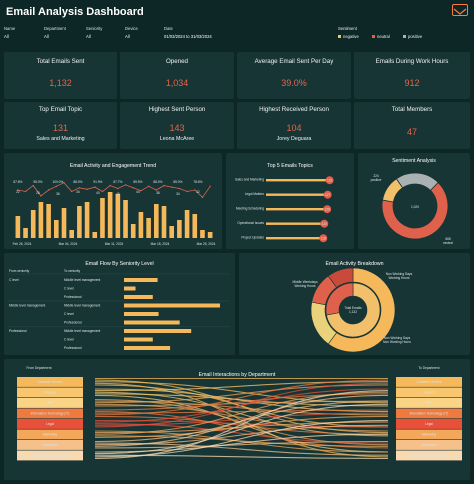 This screenshot has height=484, width=474. I want to click on legend-item: neutral, so click(383, 36).